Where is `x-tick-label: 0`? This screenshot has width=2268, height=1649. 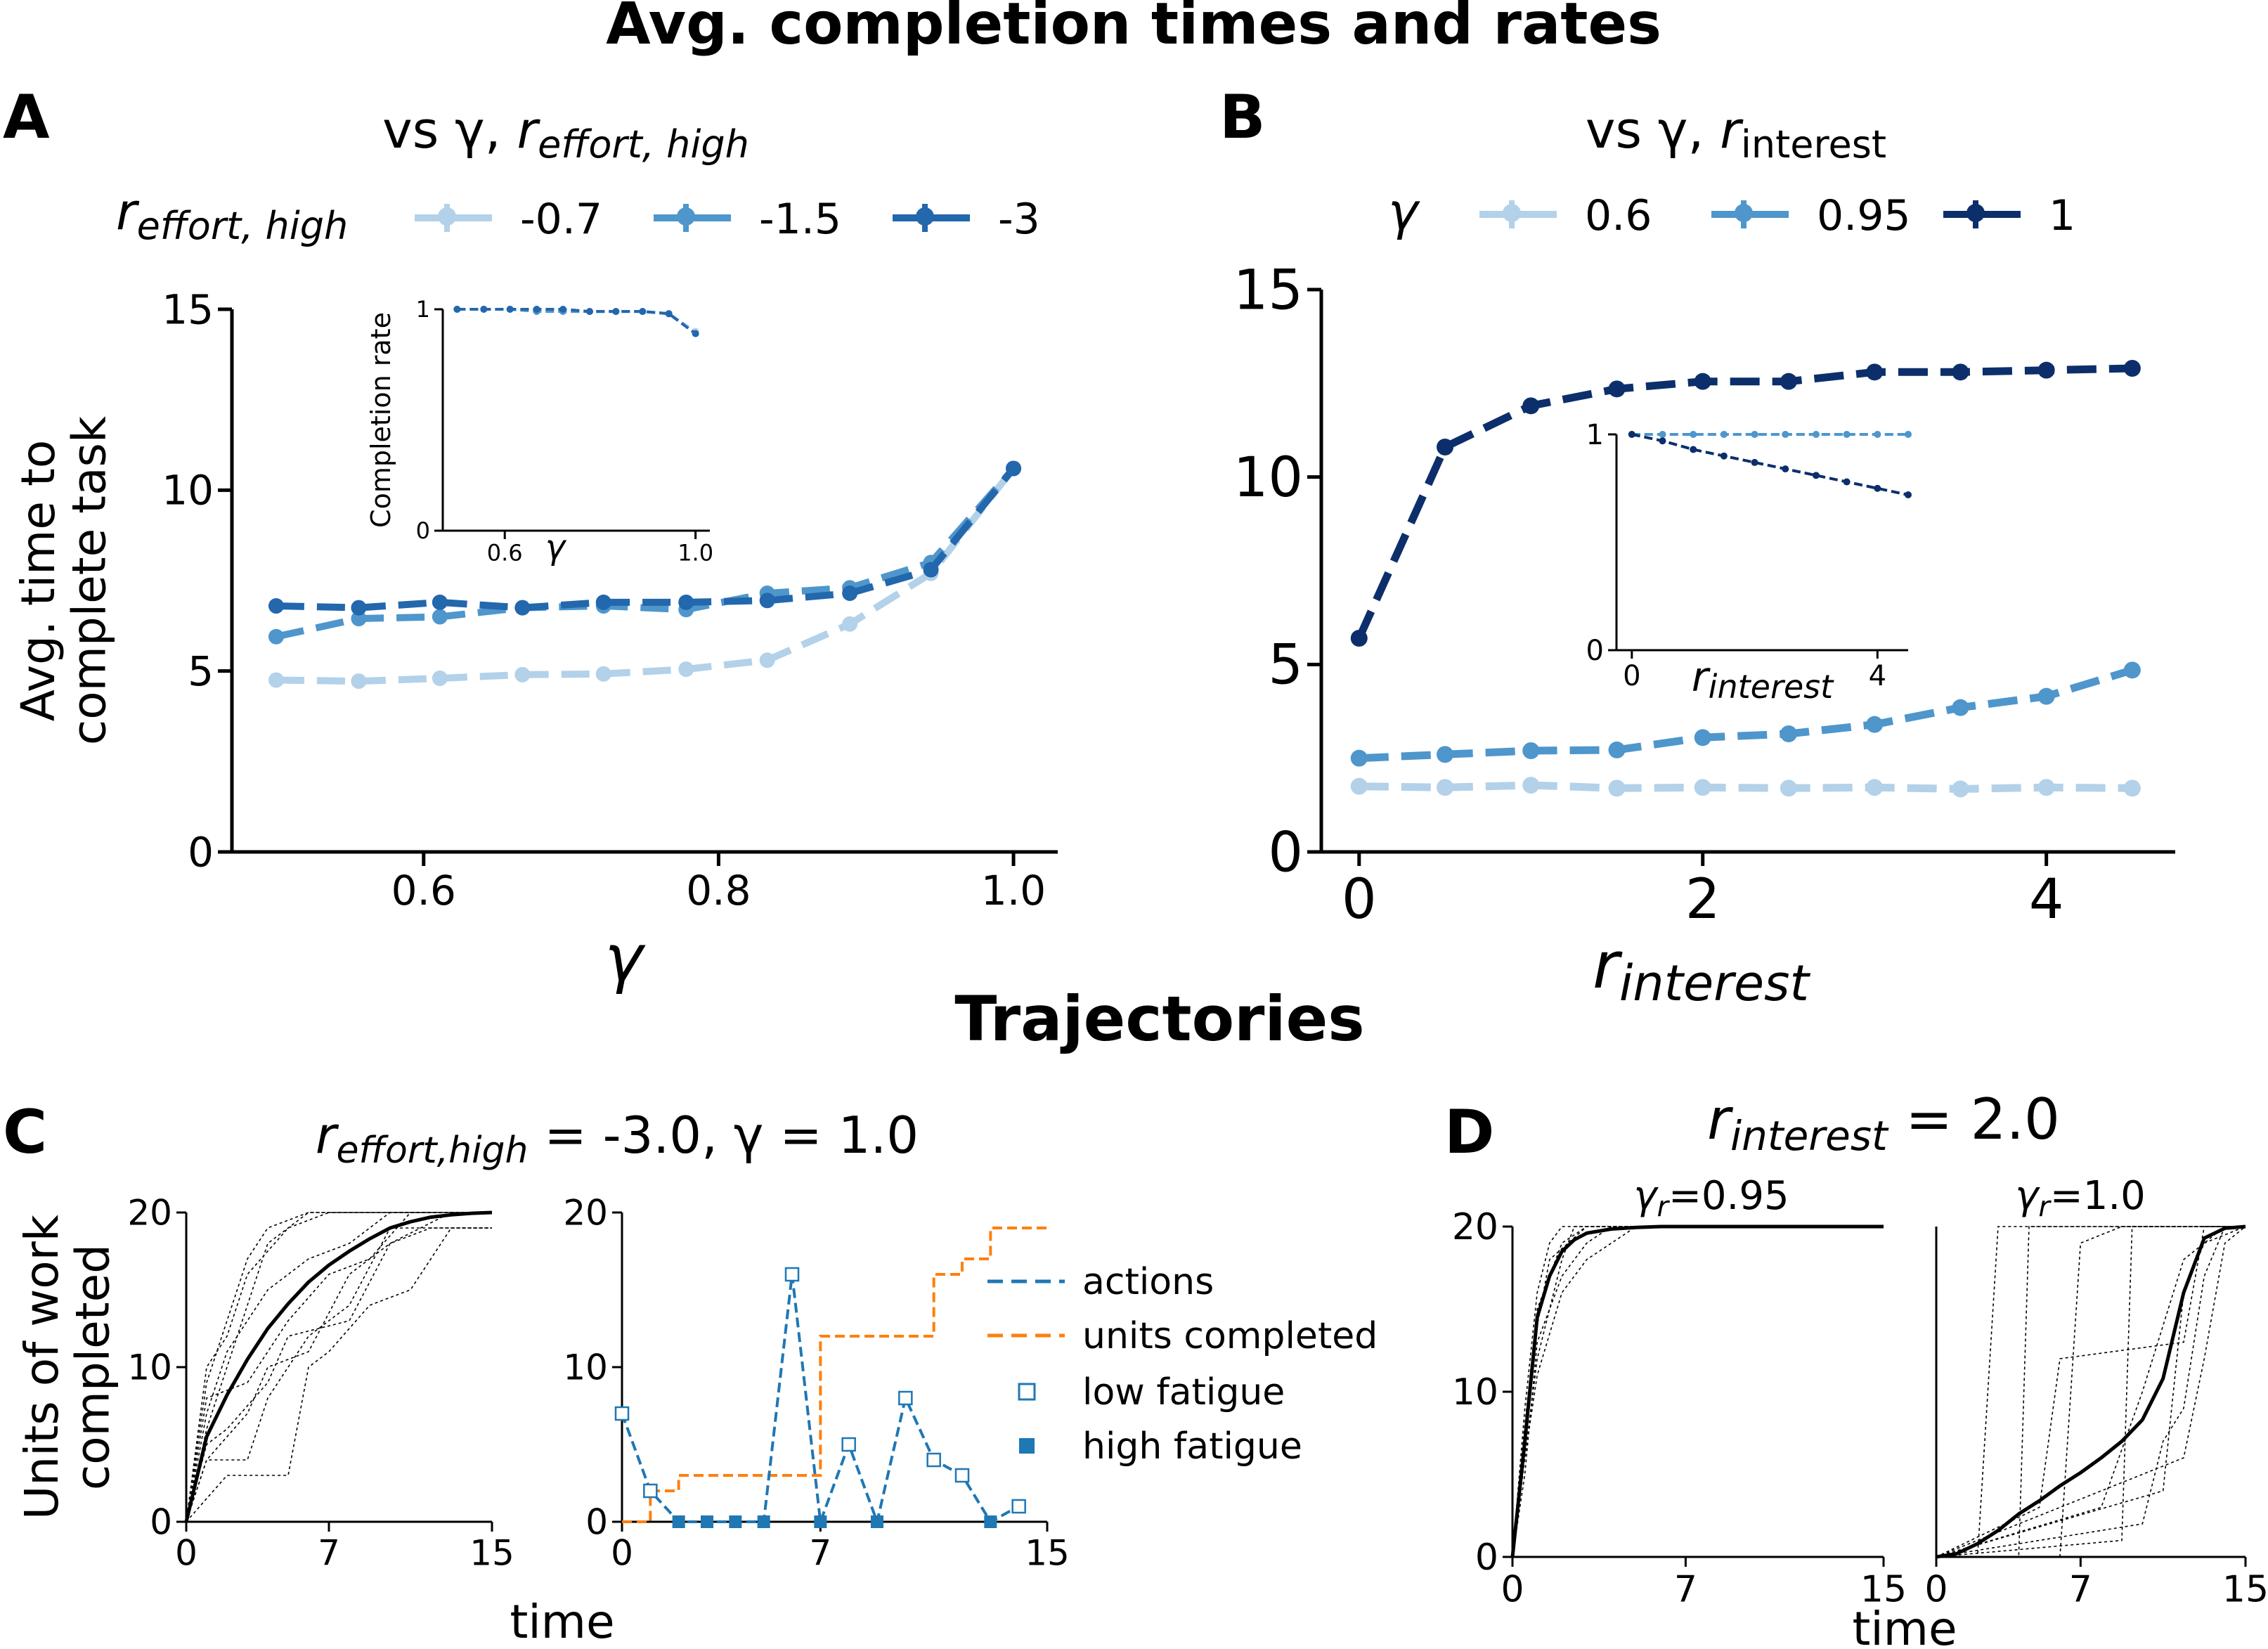
x-tick-label: 0 is located at coordinates (1512, 1589).